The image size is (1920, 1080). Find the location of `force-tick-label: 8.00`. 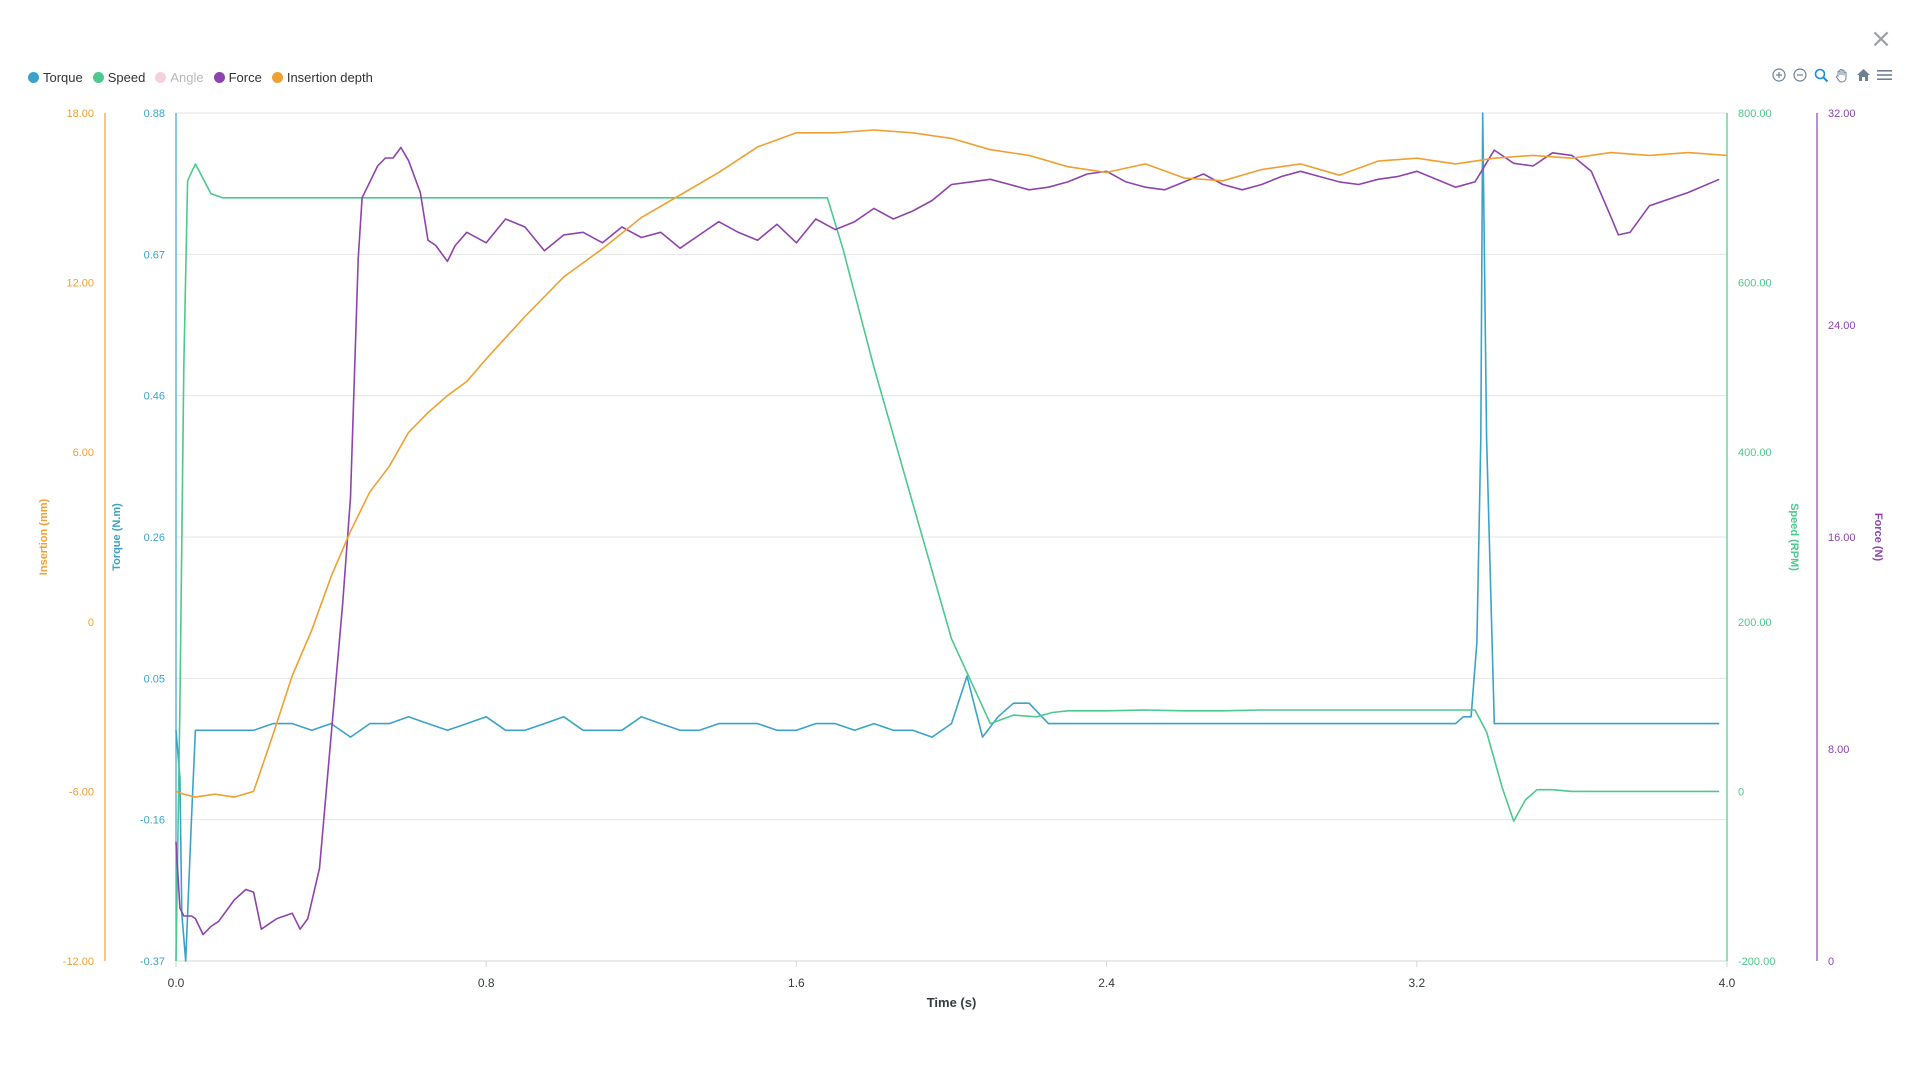

force-tick-label: 8.00 is located at coordinates (1838, 750).